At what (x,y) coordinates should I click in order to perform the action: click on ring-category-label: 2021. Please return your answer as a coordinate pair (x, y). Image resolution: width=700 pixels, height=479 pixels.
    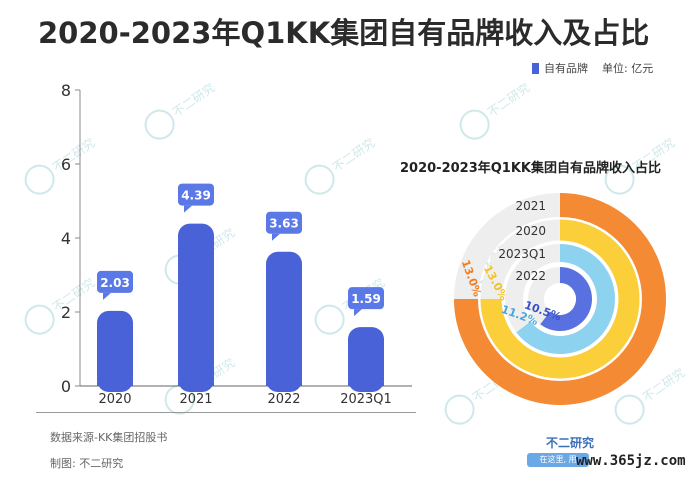
    Looking at the image, I should click on (530, 206).